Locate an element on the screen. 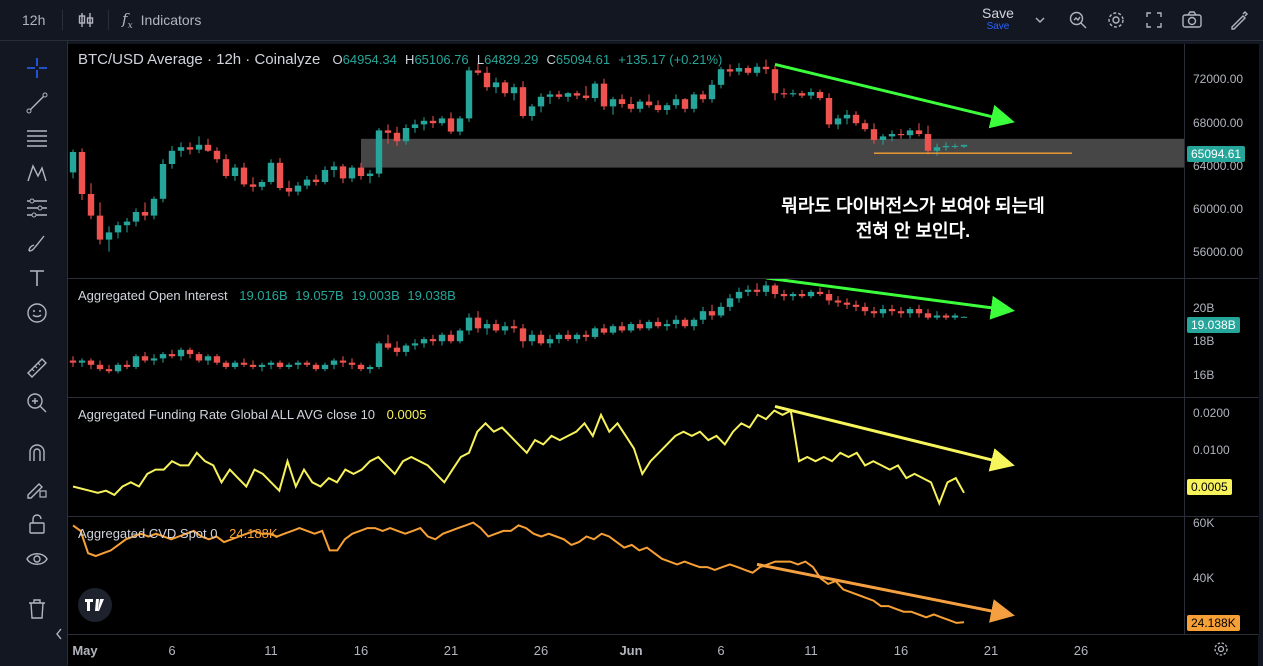  zoom-tool is located at coordinates (37, 403).